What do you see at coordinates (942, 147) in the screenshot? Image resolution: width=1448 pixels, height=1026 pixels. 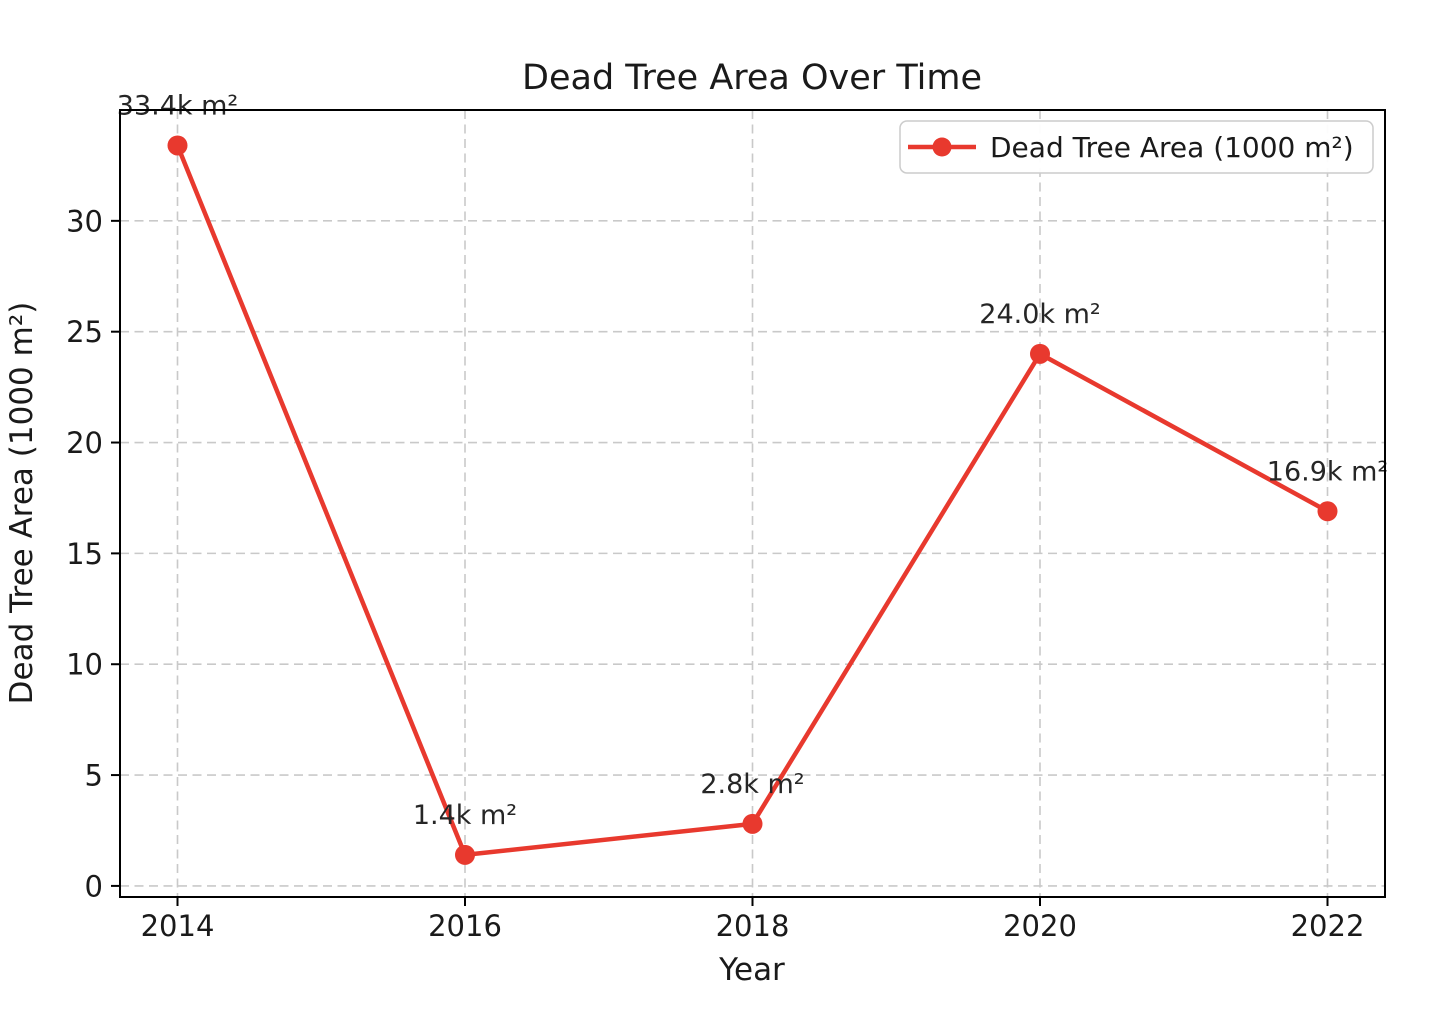 I see `legend-marker-icon` at bounding box center [942, 147].